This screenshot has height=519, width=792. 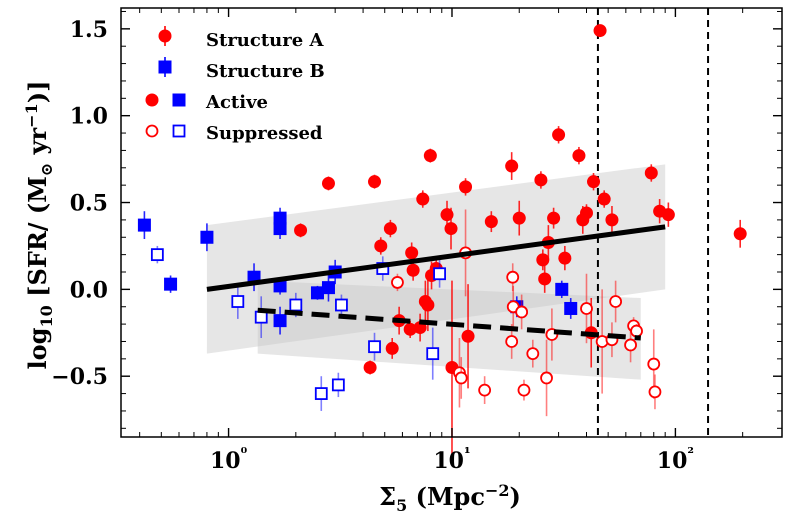 I want to click on y-tick-label: 1.5, so click(x=89, y=30).